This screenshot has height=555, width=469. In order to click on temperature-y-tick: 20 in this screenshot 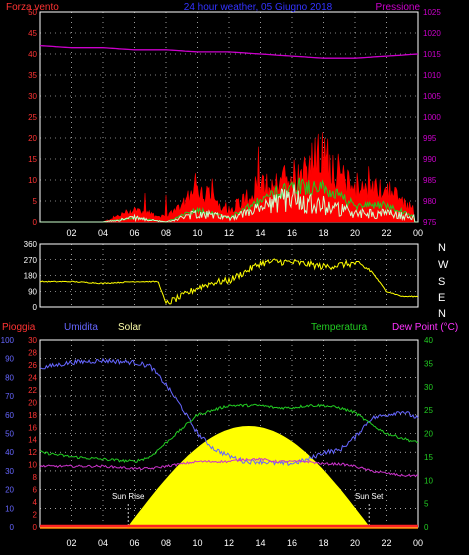, I will do `click(428, 434)`.